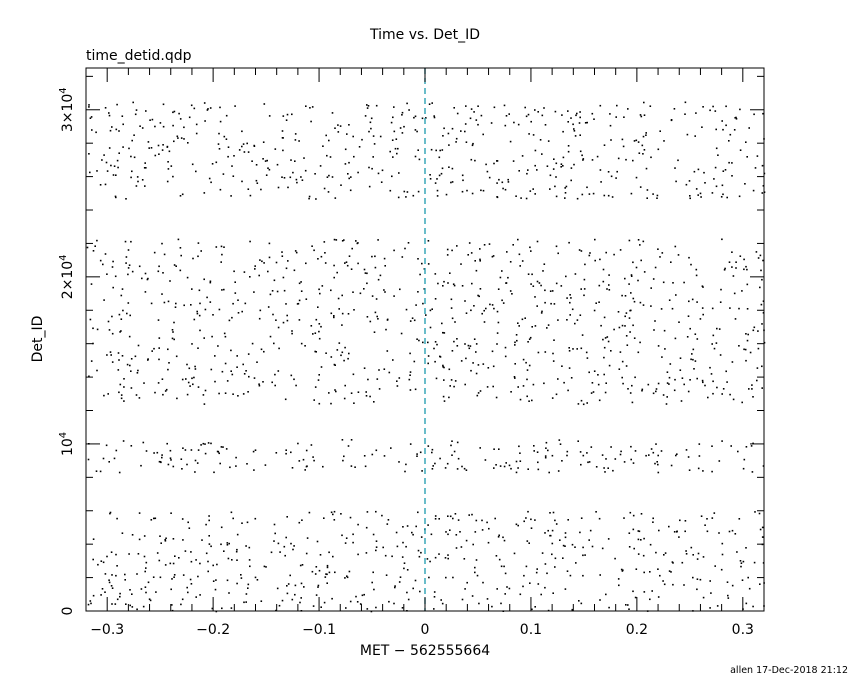 This screenshot has height=680, width=850. What do you see at coordinates (68, 611) in the screenshot?
I see `y-tick-label: 0` at bounding box center [68, 611].